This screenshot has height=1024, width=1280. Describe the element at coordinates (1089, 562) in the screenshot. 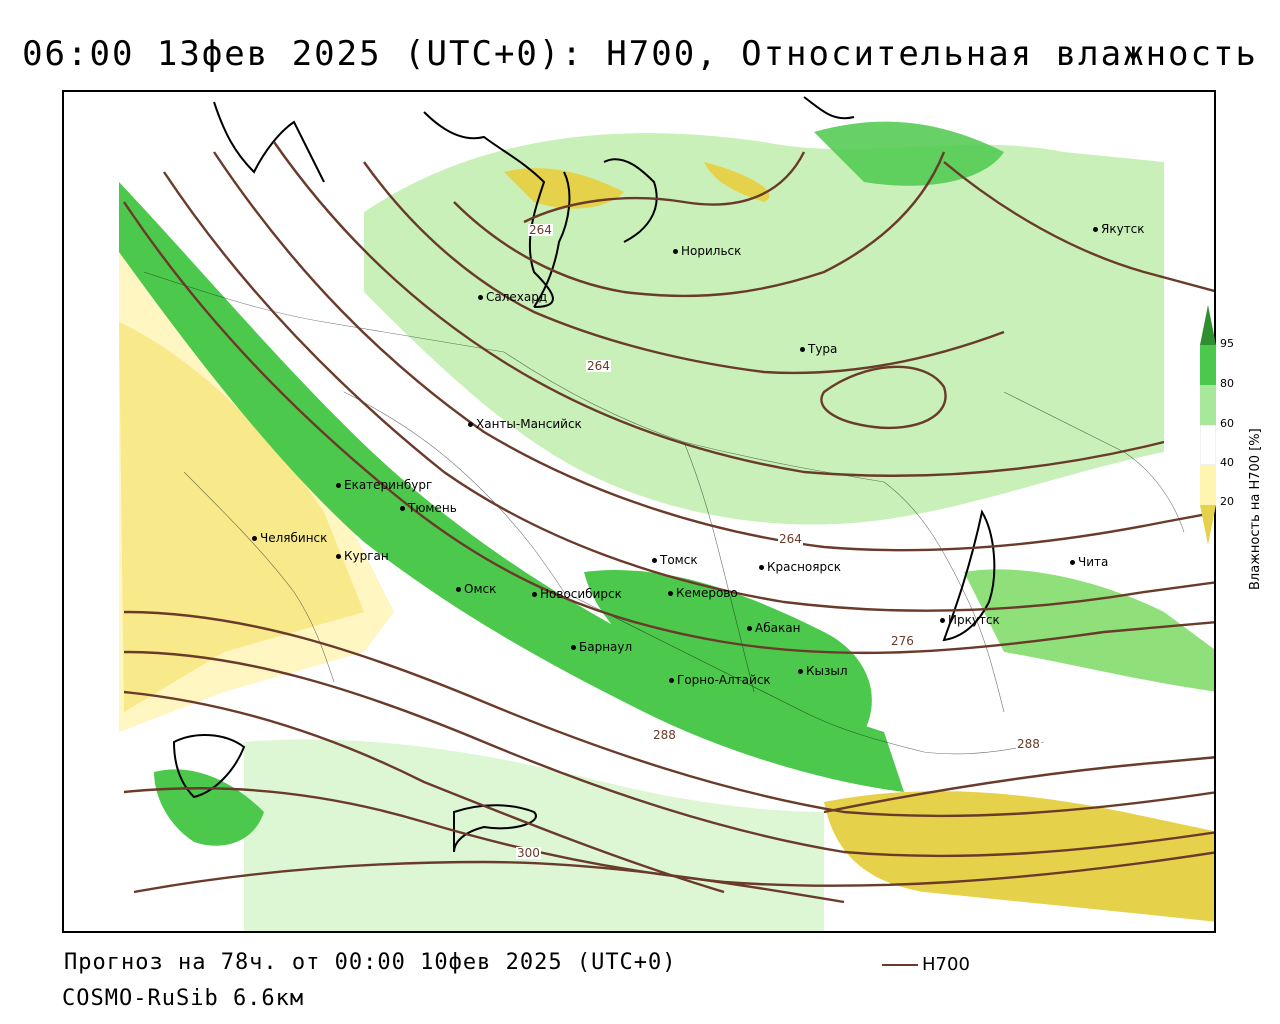

I see `city-marker: Чита` at that location.